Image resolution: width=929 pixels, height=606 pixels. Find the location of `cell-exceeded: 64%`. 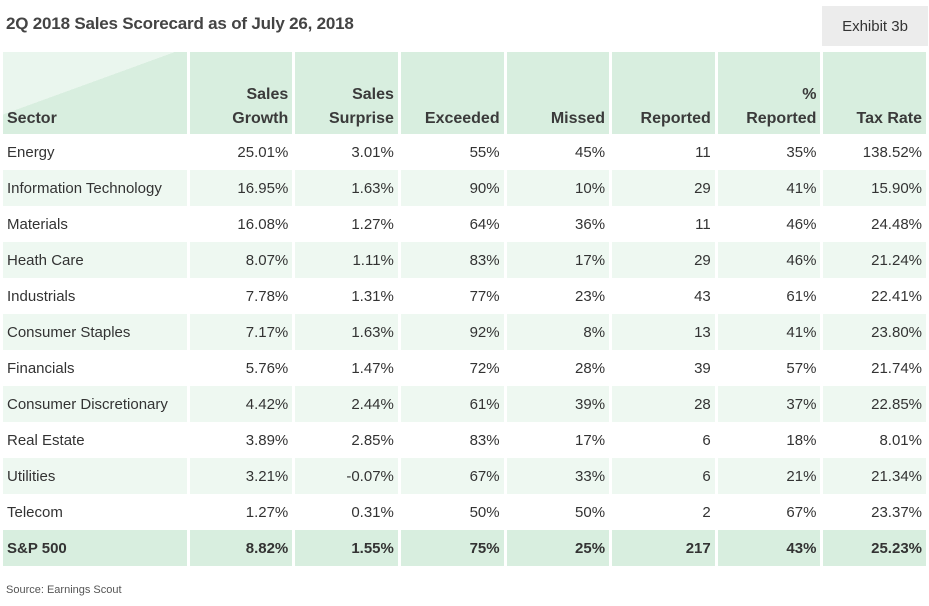

cell-exceeded: 64% is located at coordinates (484, 224).